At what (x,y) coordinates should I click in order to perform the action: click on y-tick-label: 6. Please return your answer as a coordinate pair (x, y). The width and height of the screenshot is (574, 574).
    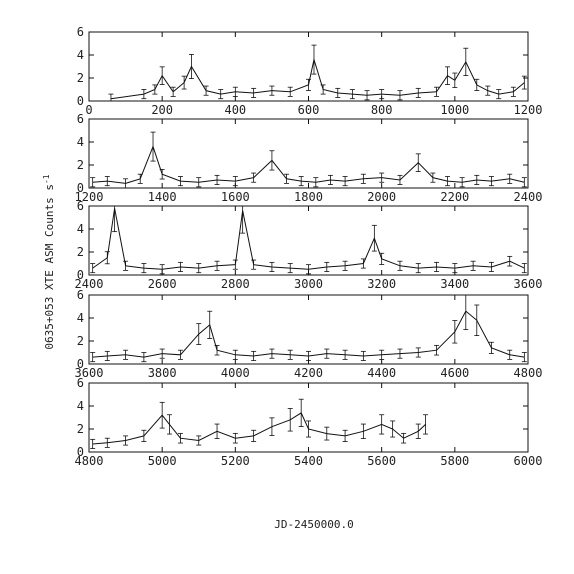
    Looking at the image, I should click on (80, 32).